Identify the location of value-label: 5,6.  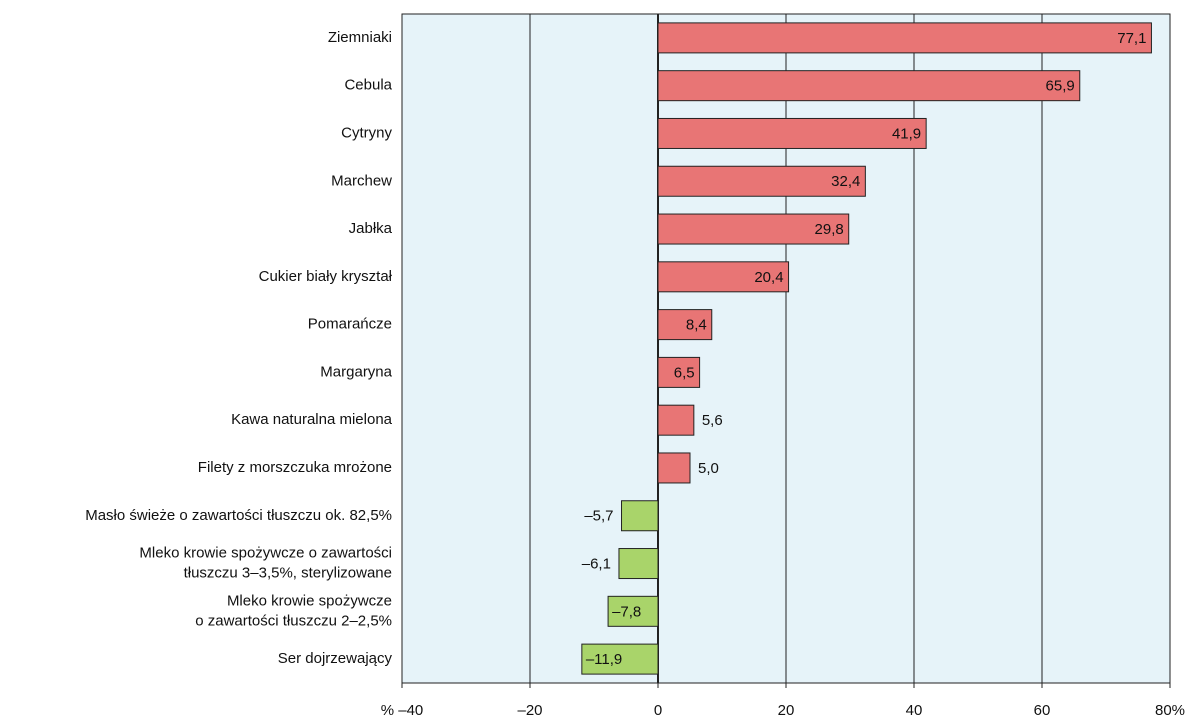
(712, 420).